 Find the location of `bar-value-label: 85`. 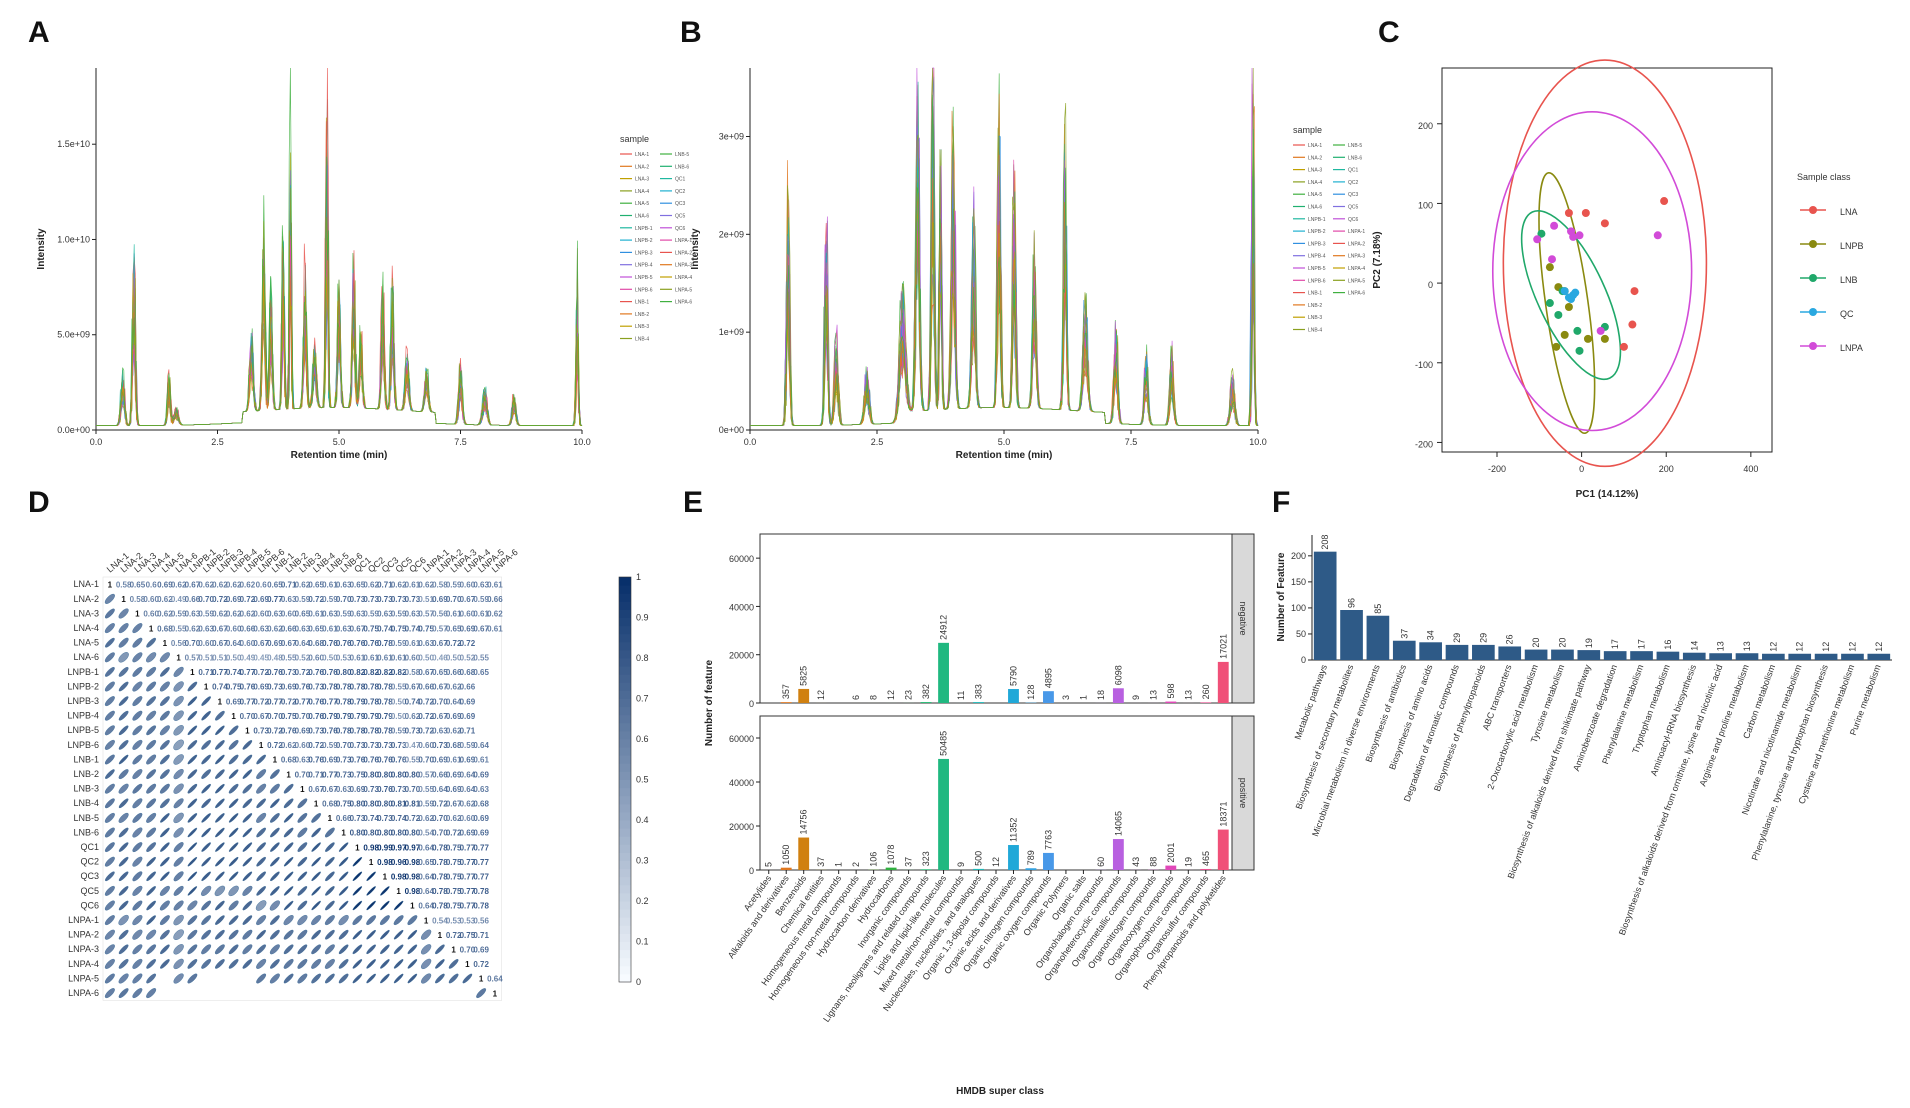

bar-value-label: 85 is located at coordinates (1378, 609).